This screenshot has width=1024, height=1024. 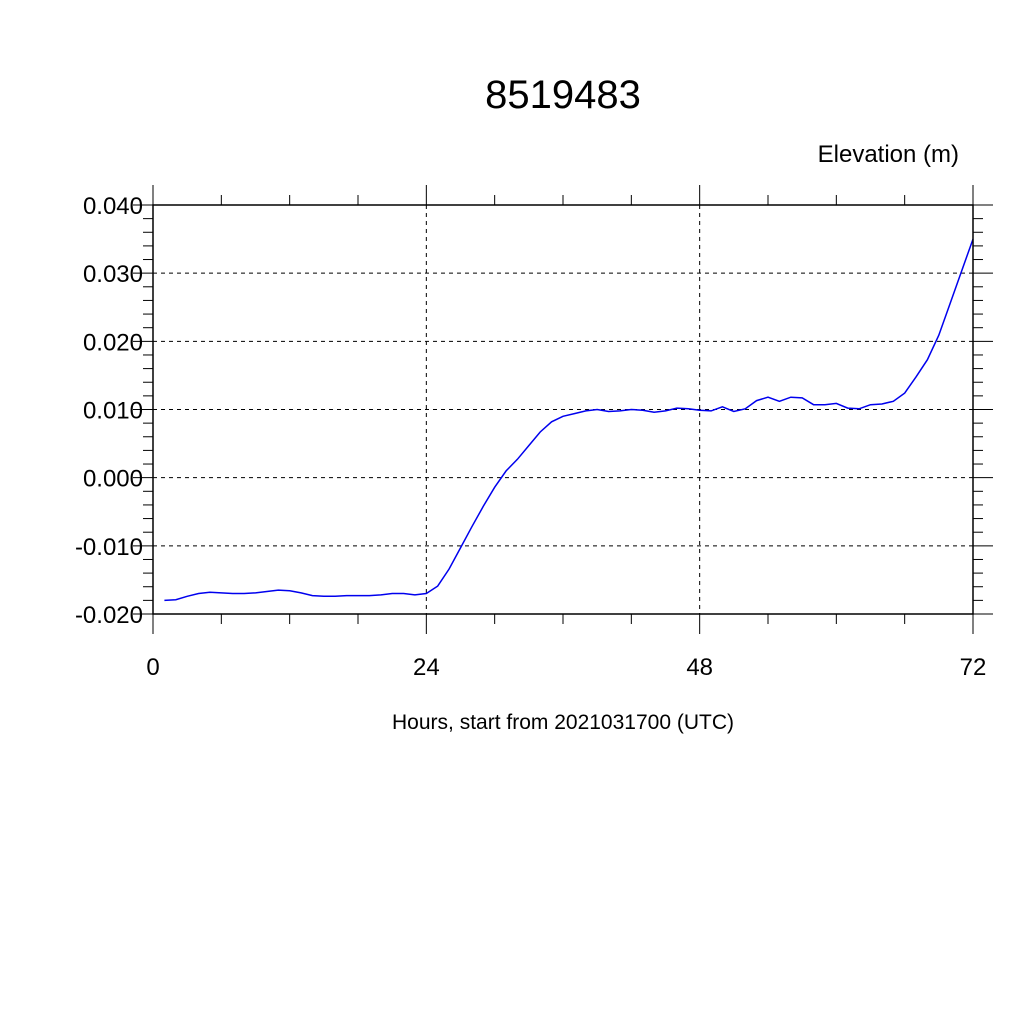 What do you see at coordinates (699, 667) in the screenshot?
I see `x-tick-label: 48` at bounding box center [699, 667].